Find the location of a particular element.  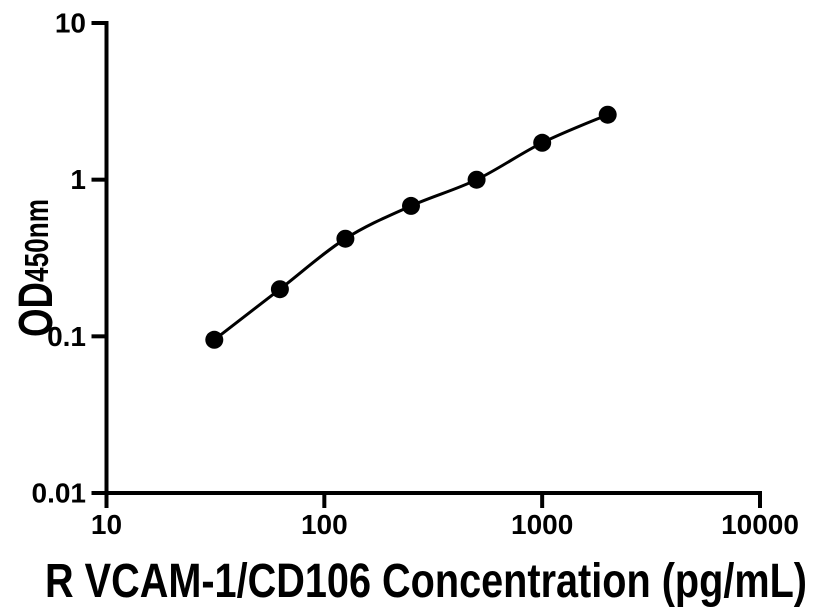

x-axis-title: R VCAM-1/CD106 Concentration (pg/mL) is located at coordinates (426, 581).